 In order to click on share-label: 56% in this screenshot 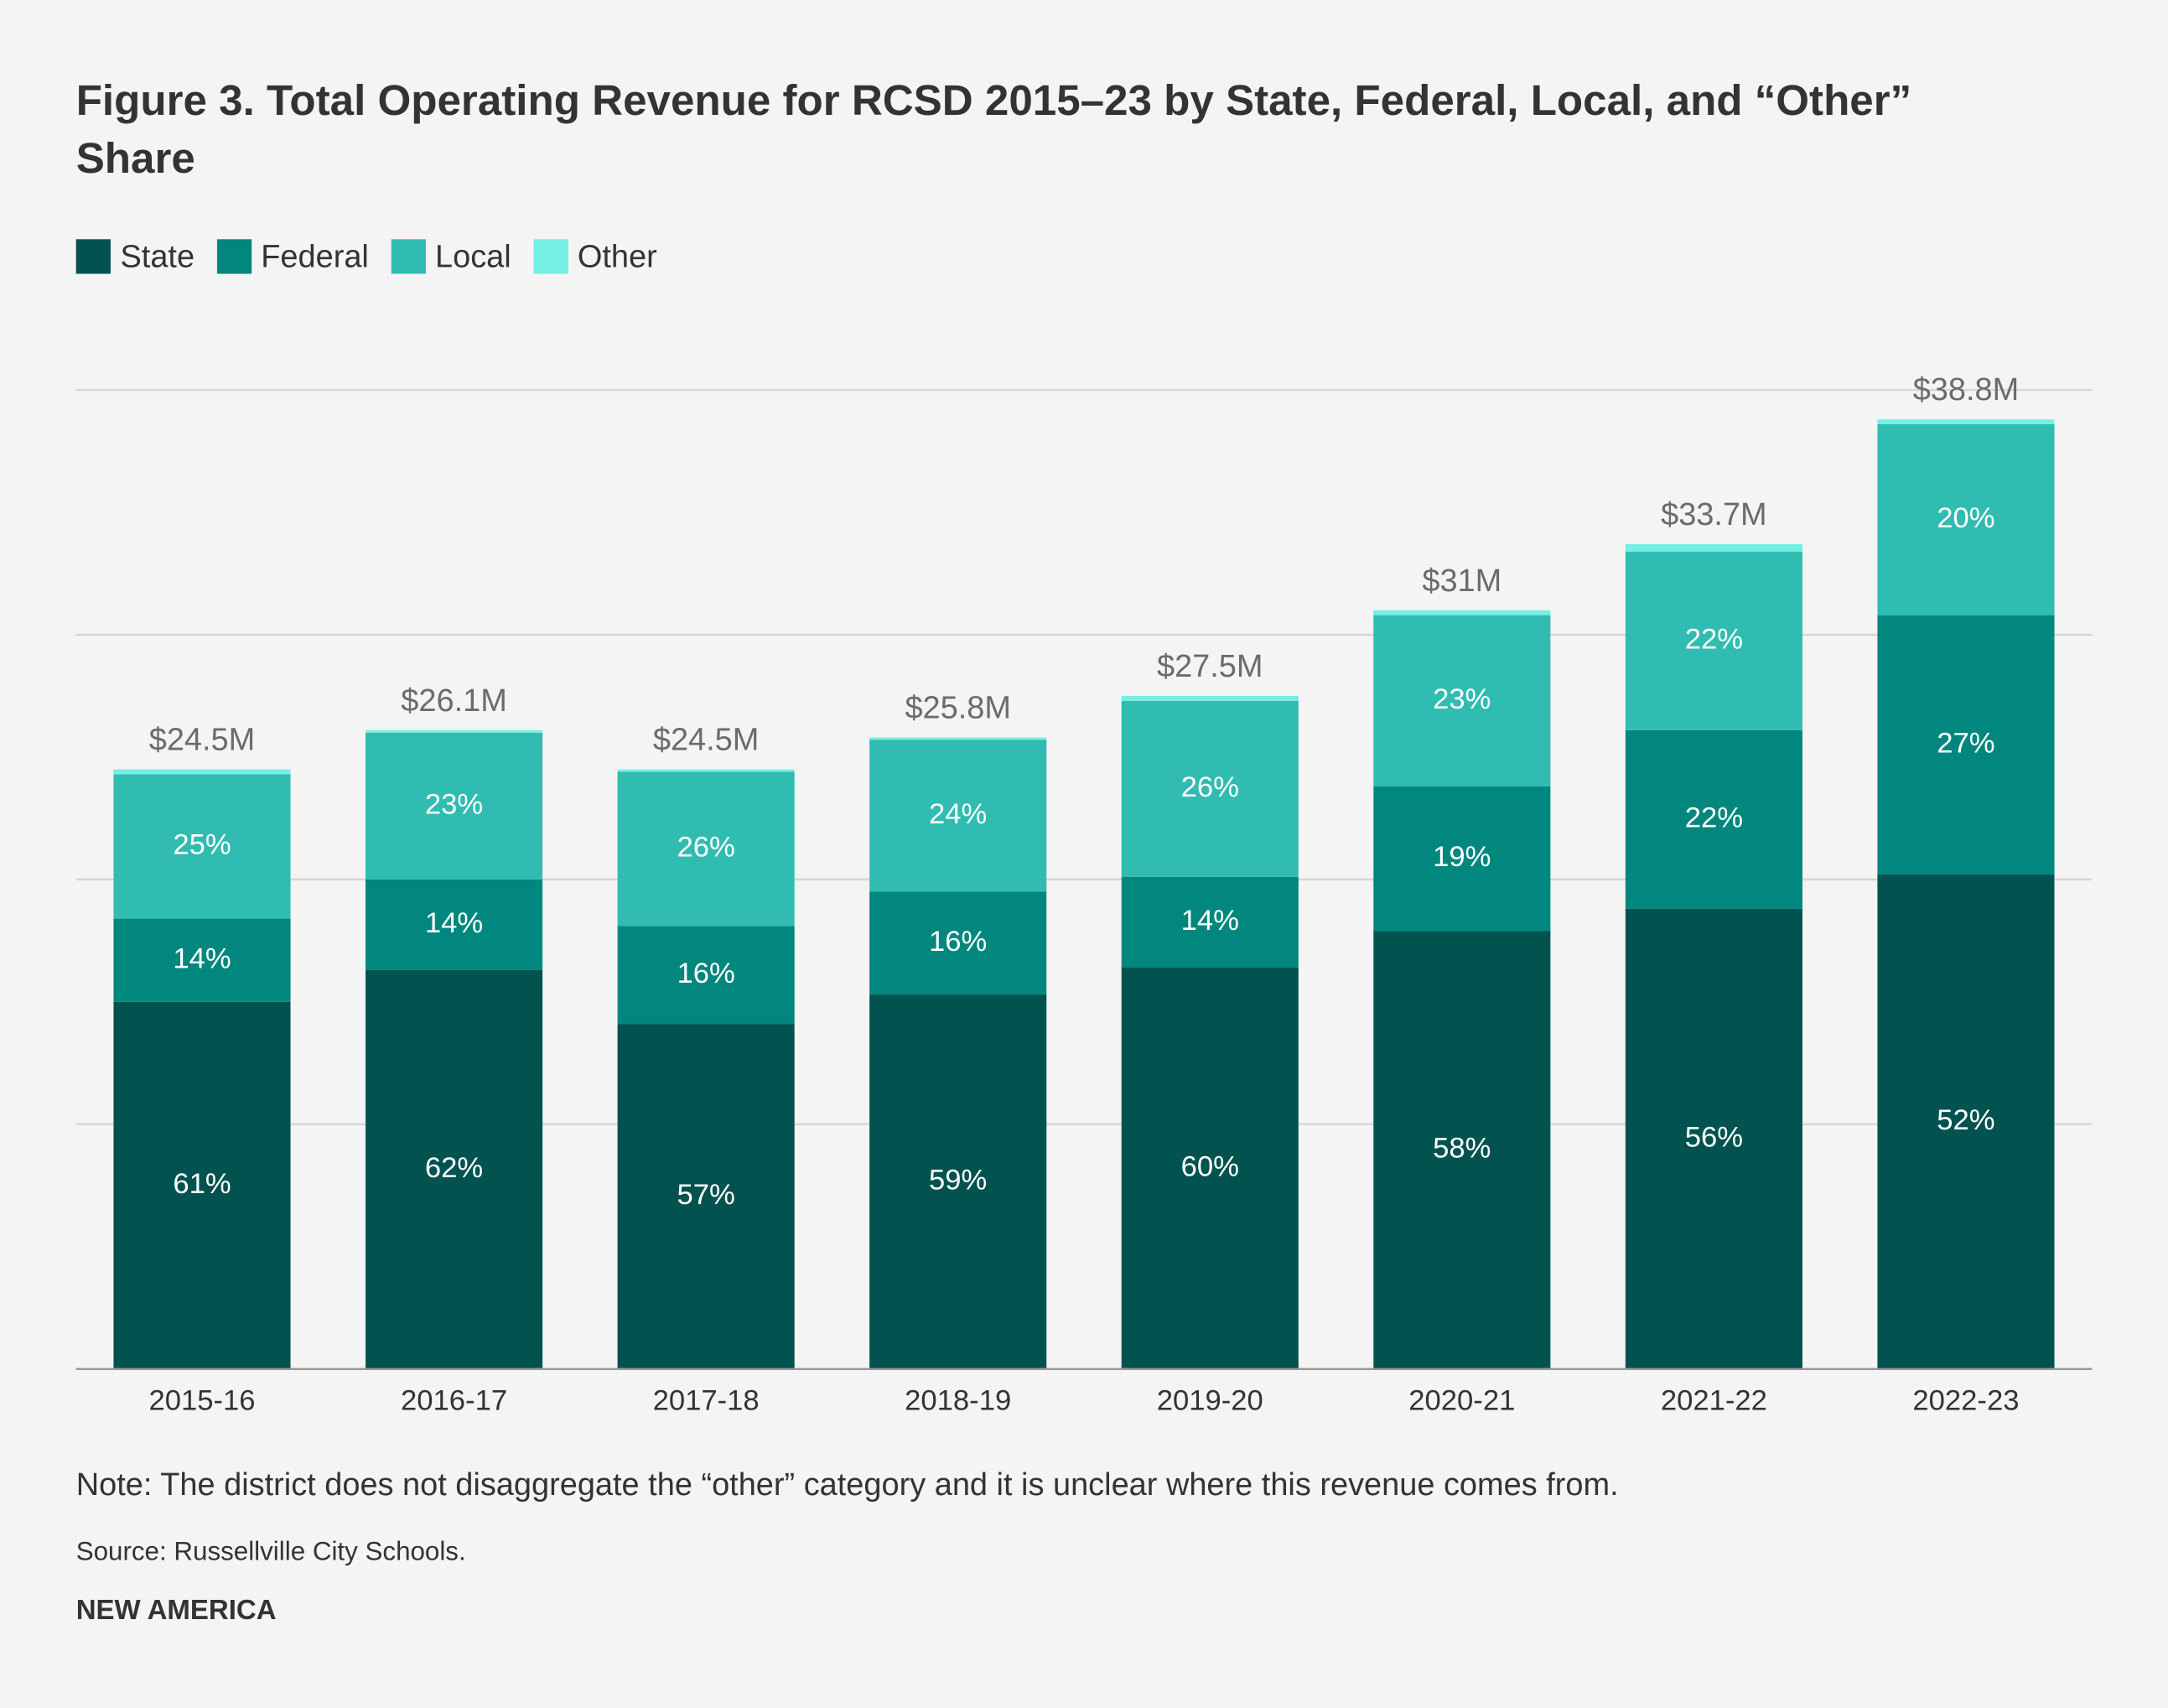, I will do `click(1714, 1137)`.